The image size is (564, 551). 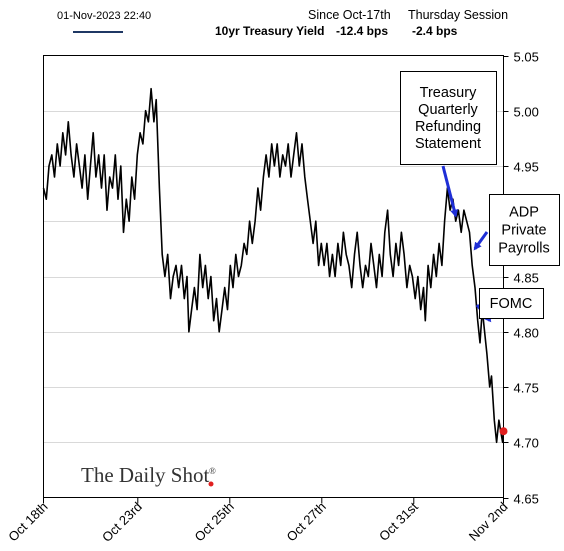 I want to click on annotation-text: ADP, so click(x=524, y=213).